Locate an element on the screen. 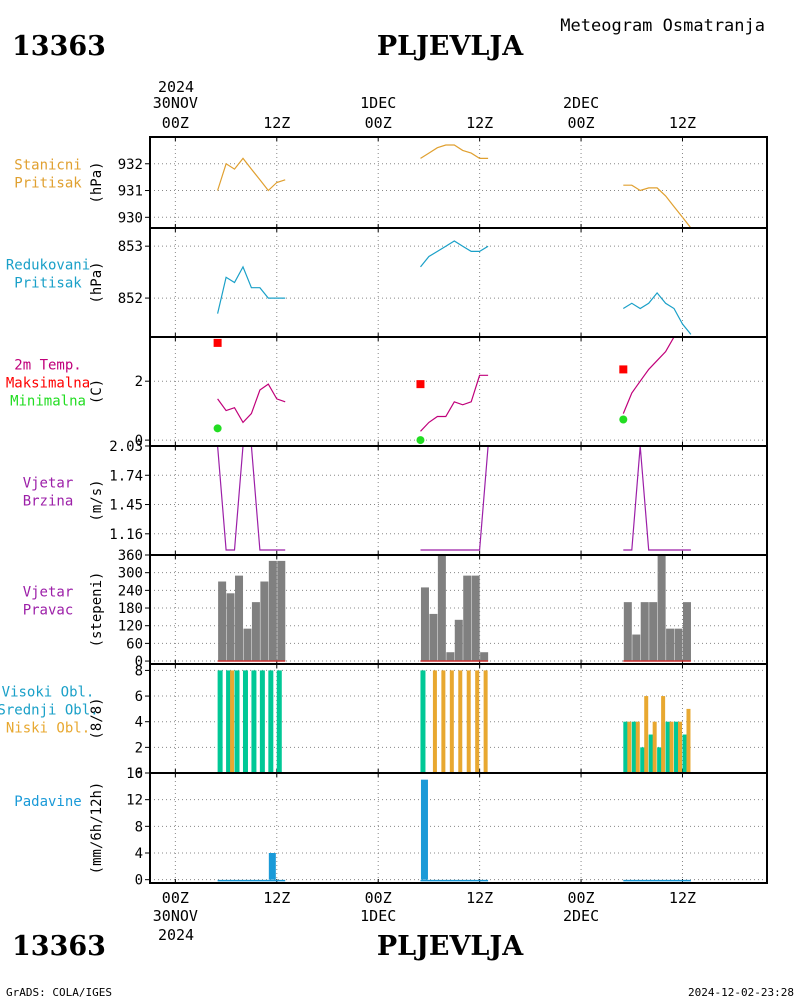  panel-label: Niski Obl. is located at coordinates (48, 729).